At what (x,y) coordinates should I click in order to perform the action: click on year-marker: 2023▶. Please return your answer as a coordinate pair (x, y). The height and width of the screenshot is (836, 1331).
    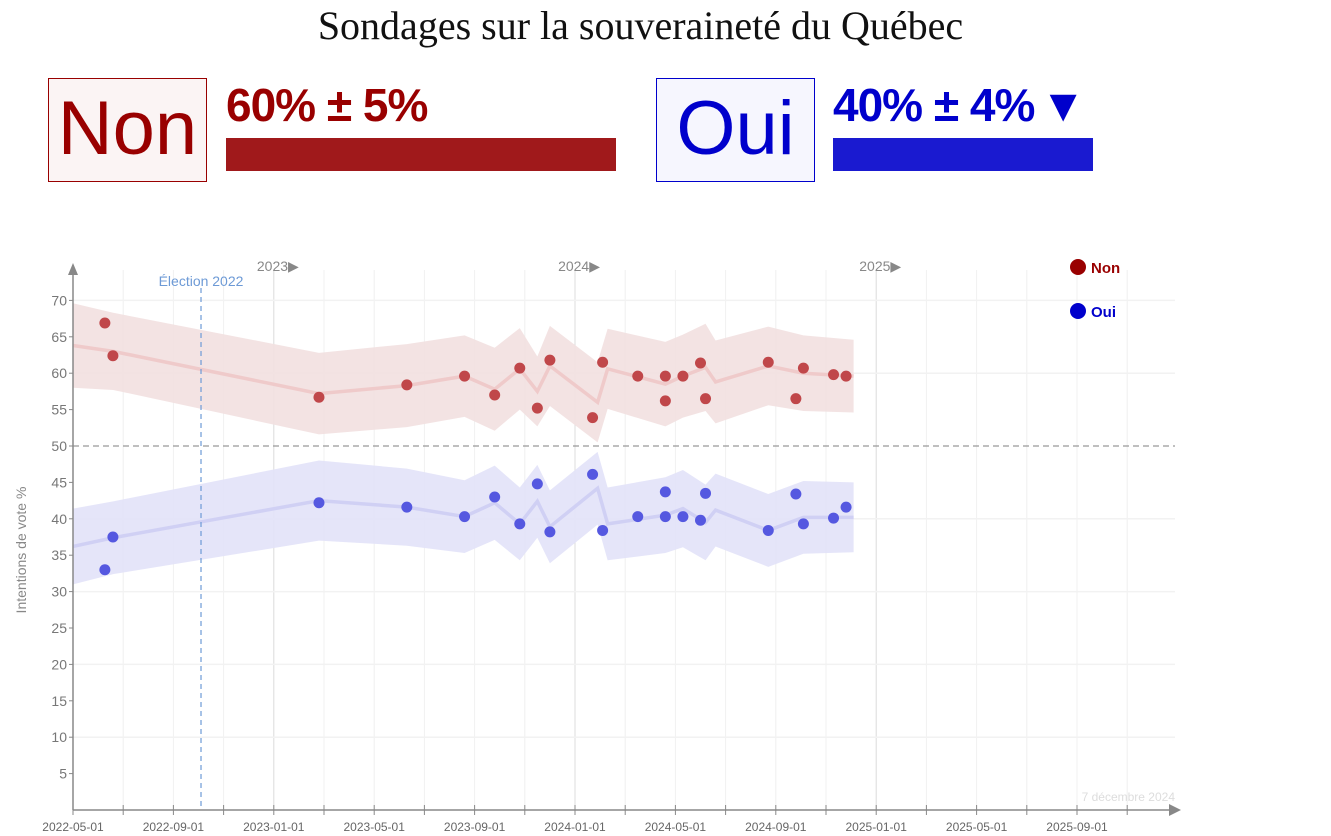
    Looking at the image, I should click on (278, 266).